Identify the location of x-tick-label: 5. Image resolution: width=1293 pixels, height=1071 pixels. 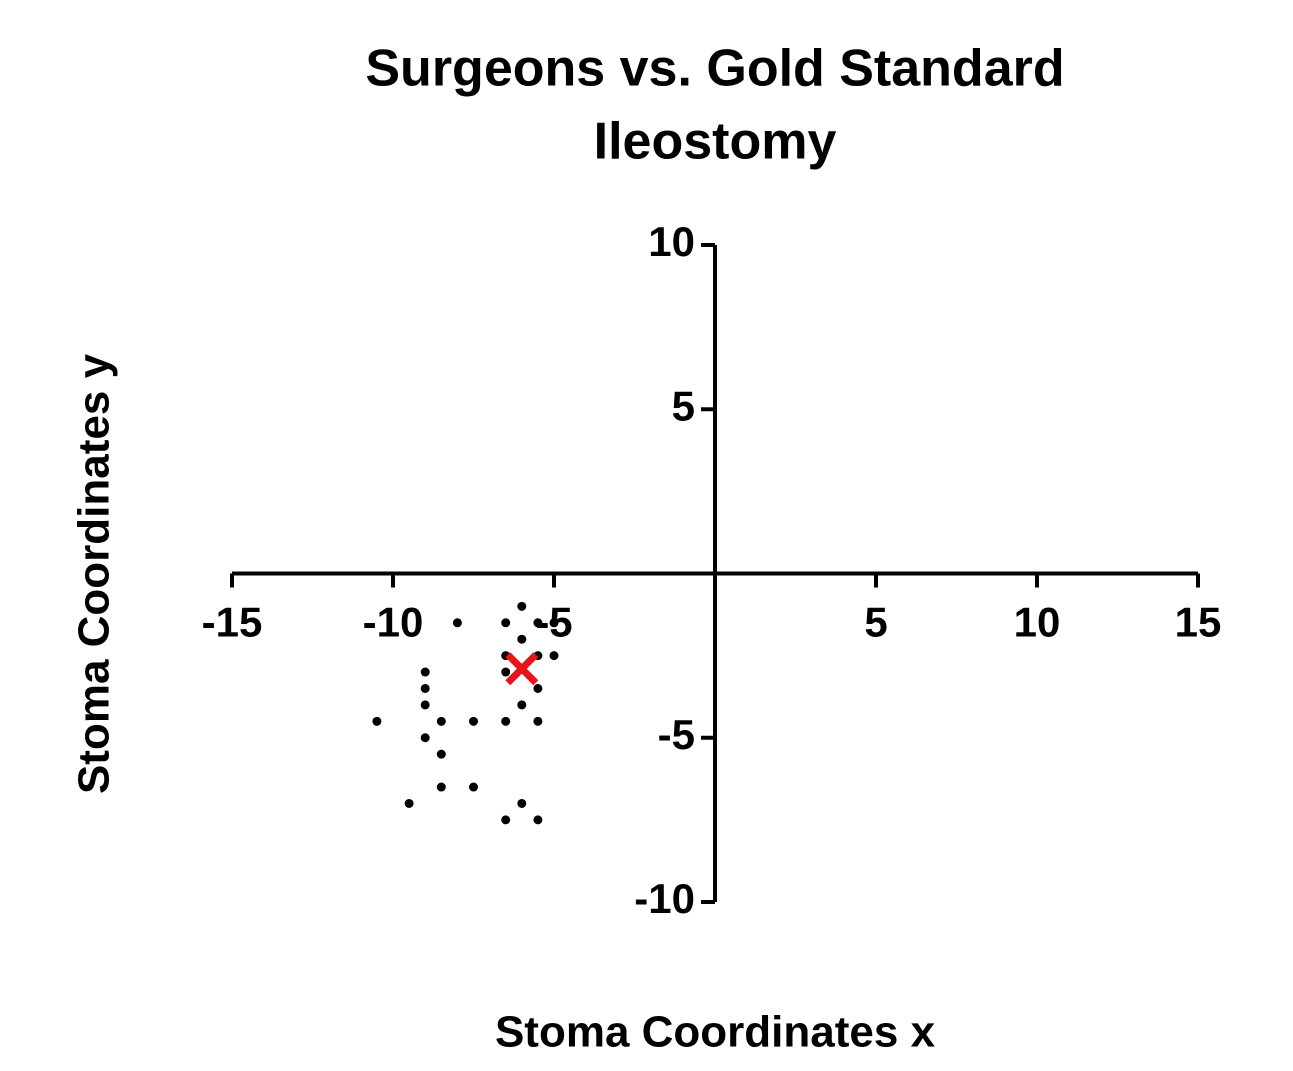
(875, 622).